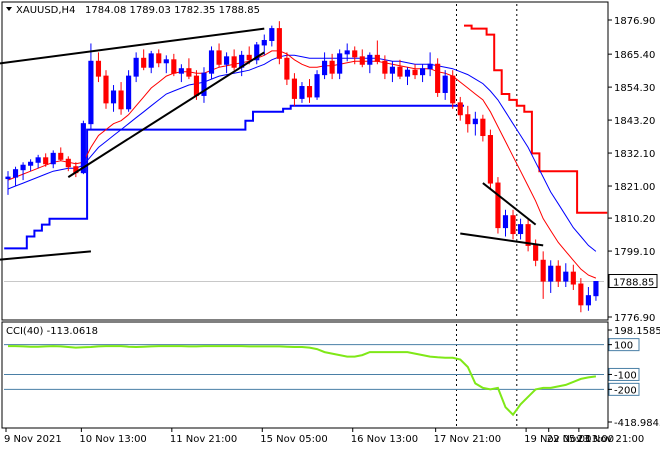  I want to click on lower-left-trendline, so click(46, 255).